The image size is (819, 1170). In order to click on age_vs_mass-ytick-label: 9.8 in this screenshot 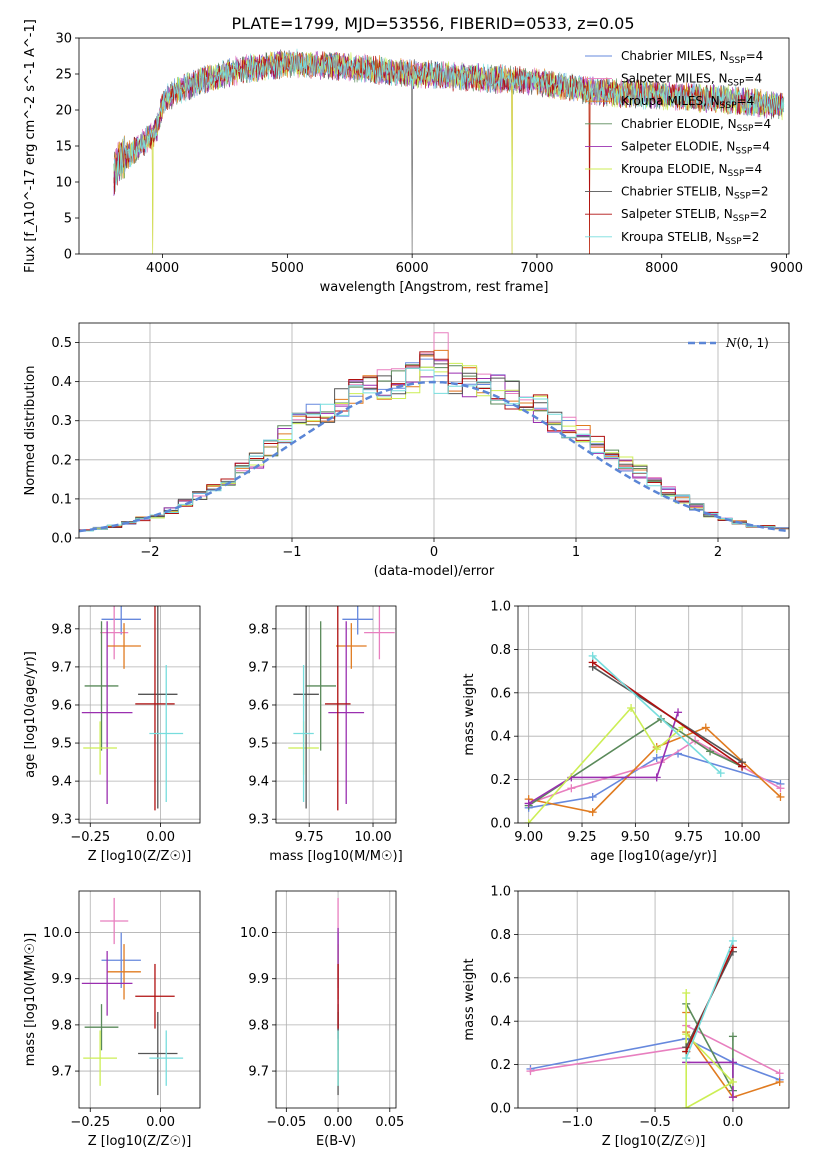, I will do `click(258, 629)`.